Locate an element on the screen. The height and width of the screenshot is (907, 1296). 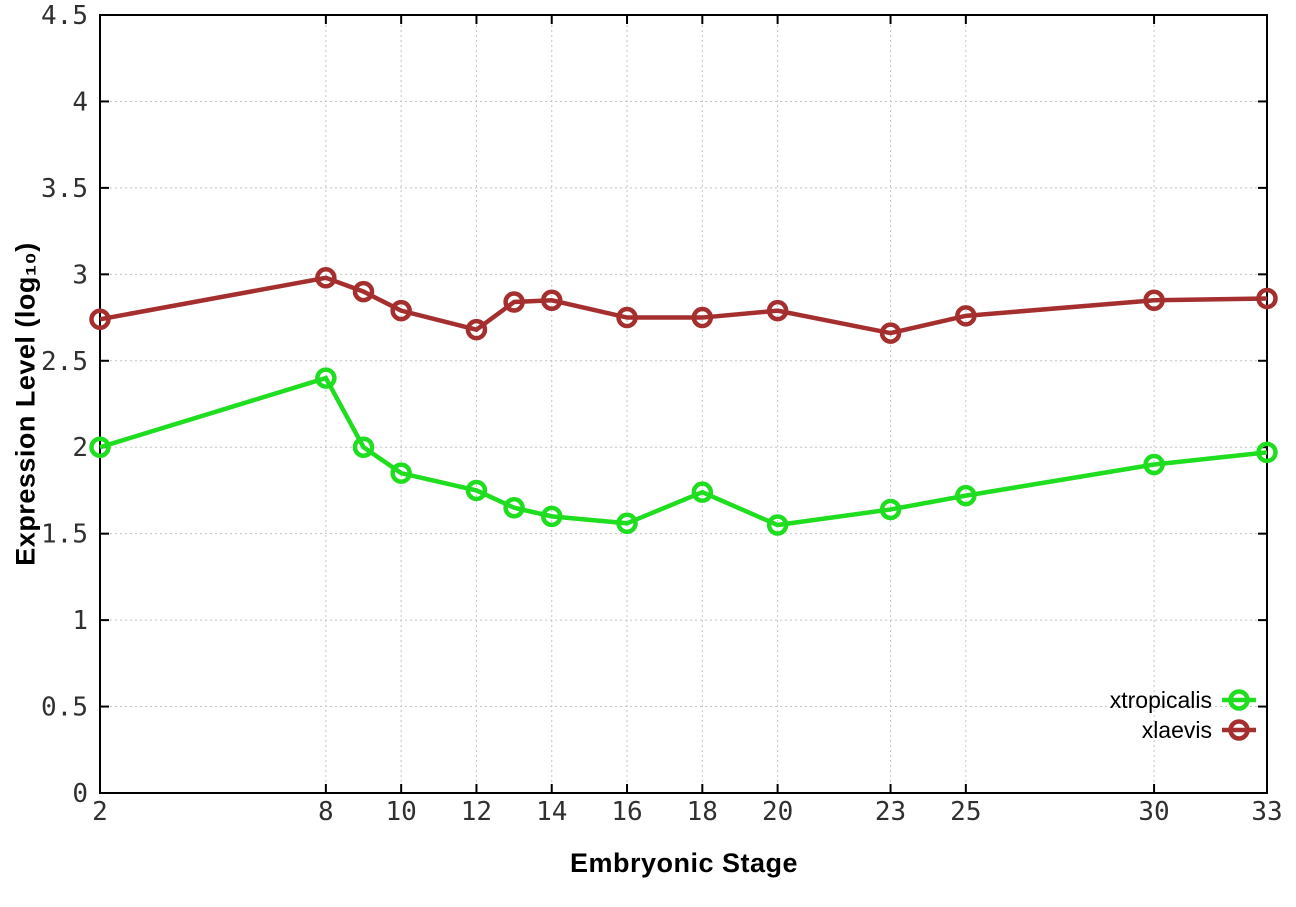
y-tick-label: 4 is located at coordinates (80, 102).